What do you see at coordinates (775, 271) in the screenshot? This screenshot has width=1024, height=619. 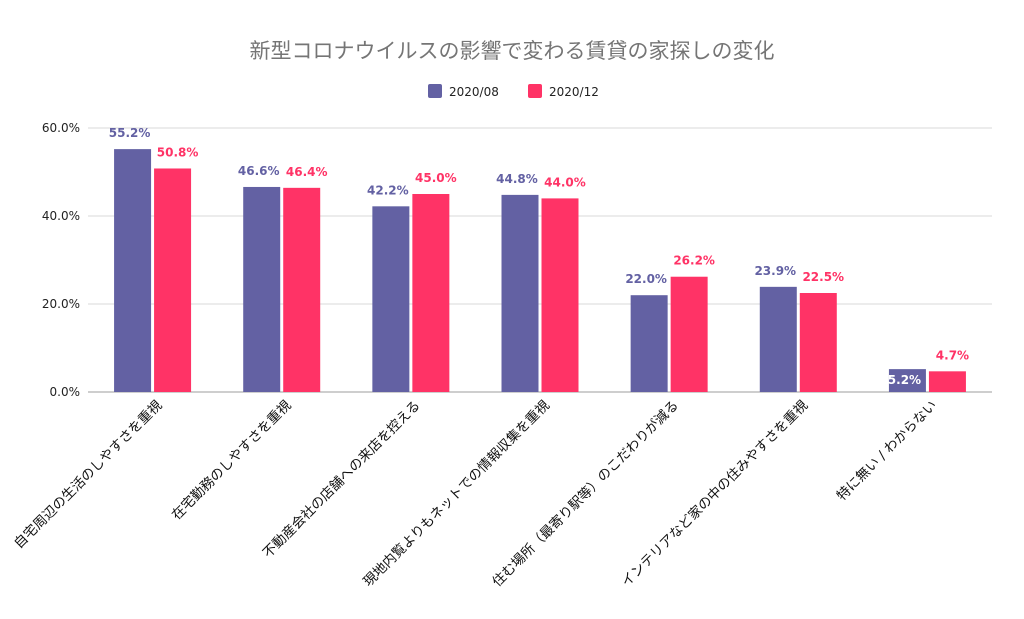 I see `data-label: 23.9%` at bounding box center [775, 271].